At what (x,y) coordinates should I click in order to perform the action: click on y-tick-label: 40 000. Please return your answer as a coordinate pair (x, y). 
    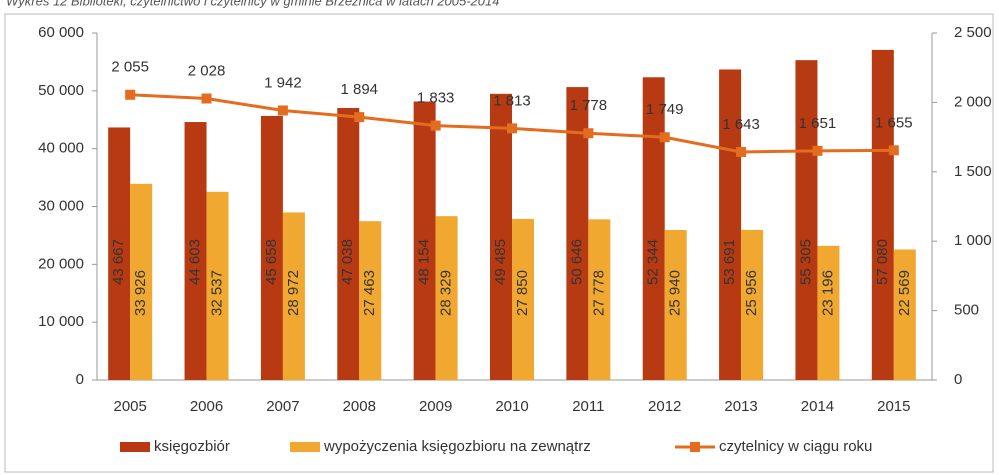
    Looking at the image, I should click on (61, 148).